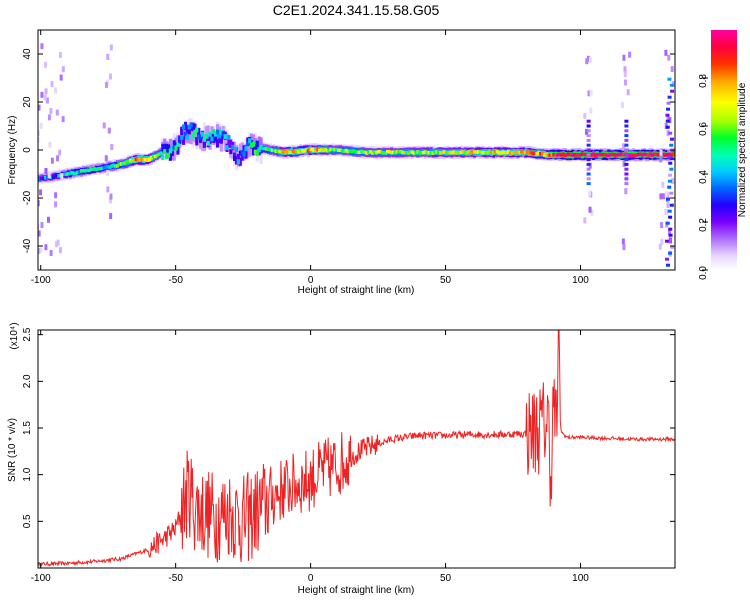  Describe the element at coordinates (703, 273) in the screenshot. I see `colorbar-tick-label: 0.0` at that location.